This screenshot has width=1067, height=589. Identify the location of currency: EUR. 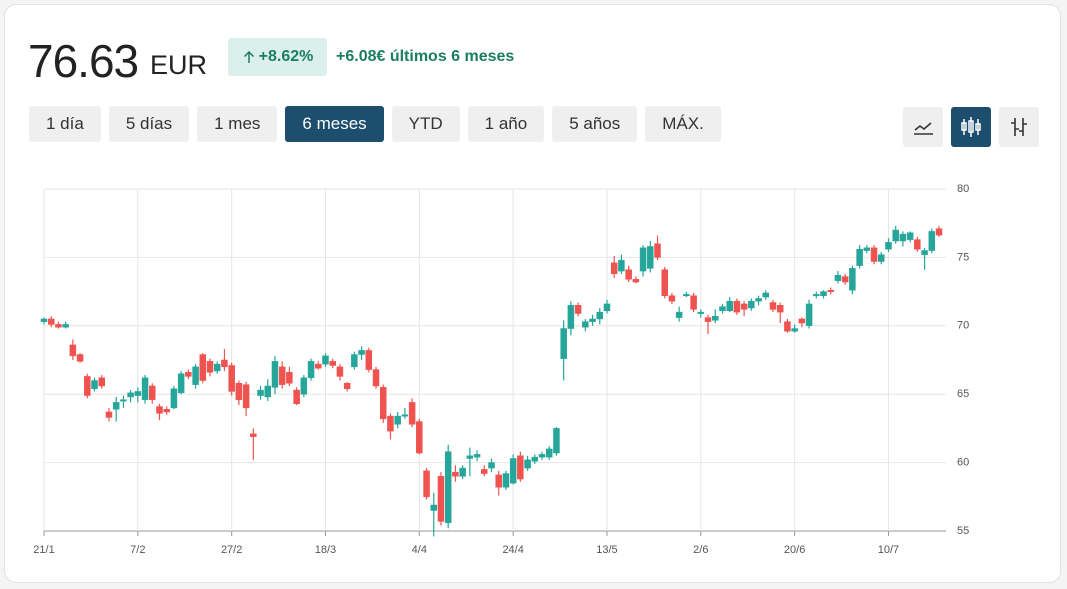
(179, 65).